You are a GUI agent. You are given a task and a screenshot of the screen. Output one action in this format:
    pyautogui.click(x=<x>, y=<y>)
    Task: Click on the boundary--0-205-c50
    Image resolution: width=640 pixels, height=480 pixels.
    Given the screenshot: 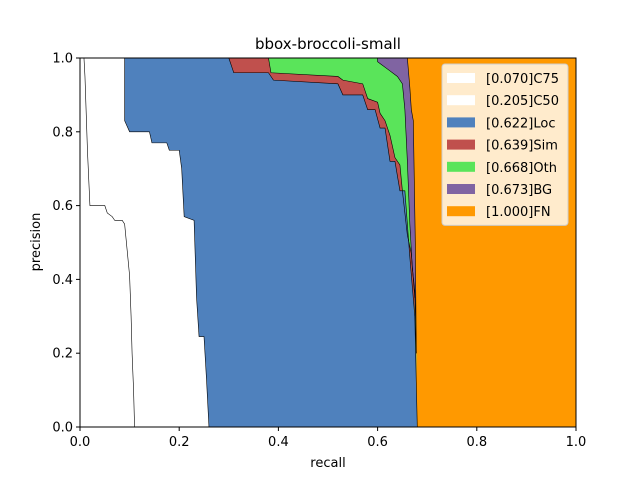 What is the action you would take?
    pyautogui.click(x=167, y=243)
    